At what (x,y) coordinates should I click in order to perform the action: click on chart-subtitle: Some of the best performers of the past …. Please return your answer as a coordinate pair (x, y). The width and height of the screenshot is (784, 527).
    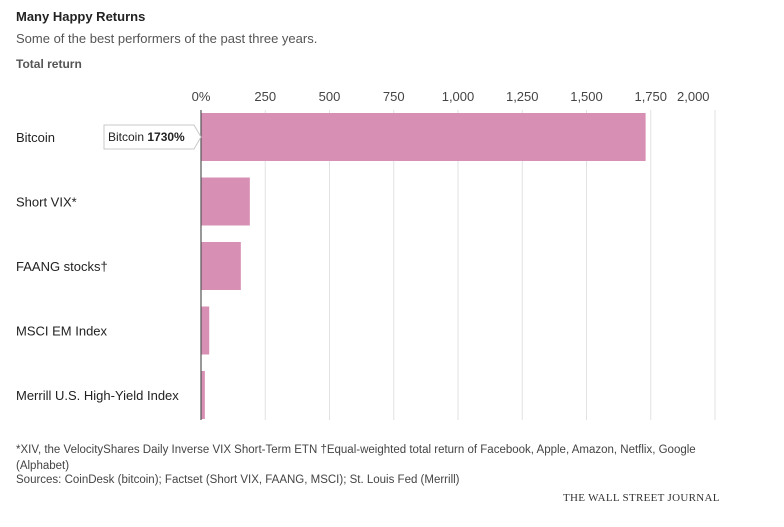
    Looking at the image, I should click on (167, 38).